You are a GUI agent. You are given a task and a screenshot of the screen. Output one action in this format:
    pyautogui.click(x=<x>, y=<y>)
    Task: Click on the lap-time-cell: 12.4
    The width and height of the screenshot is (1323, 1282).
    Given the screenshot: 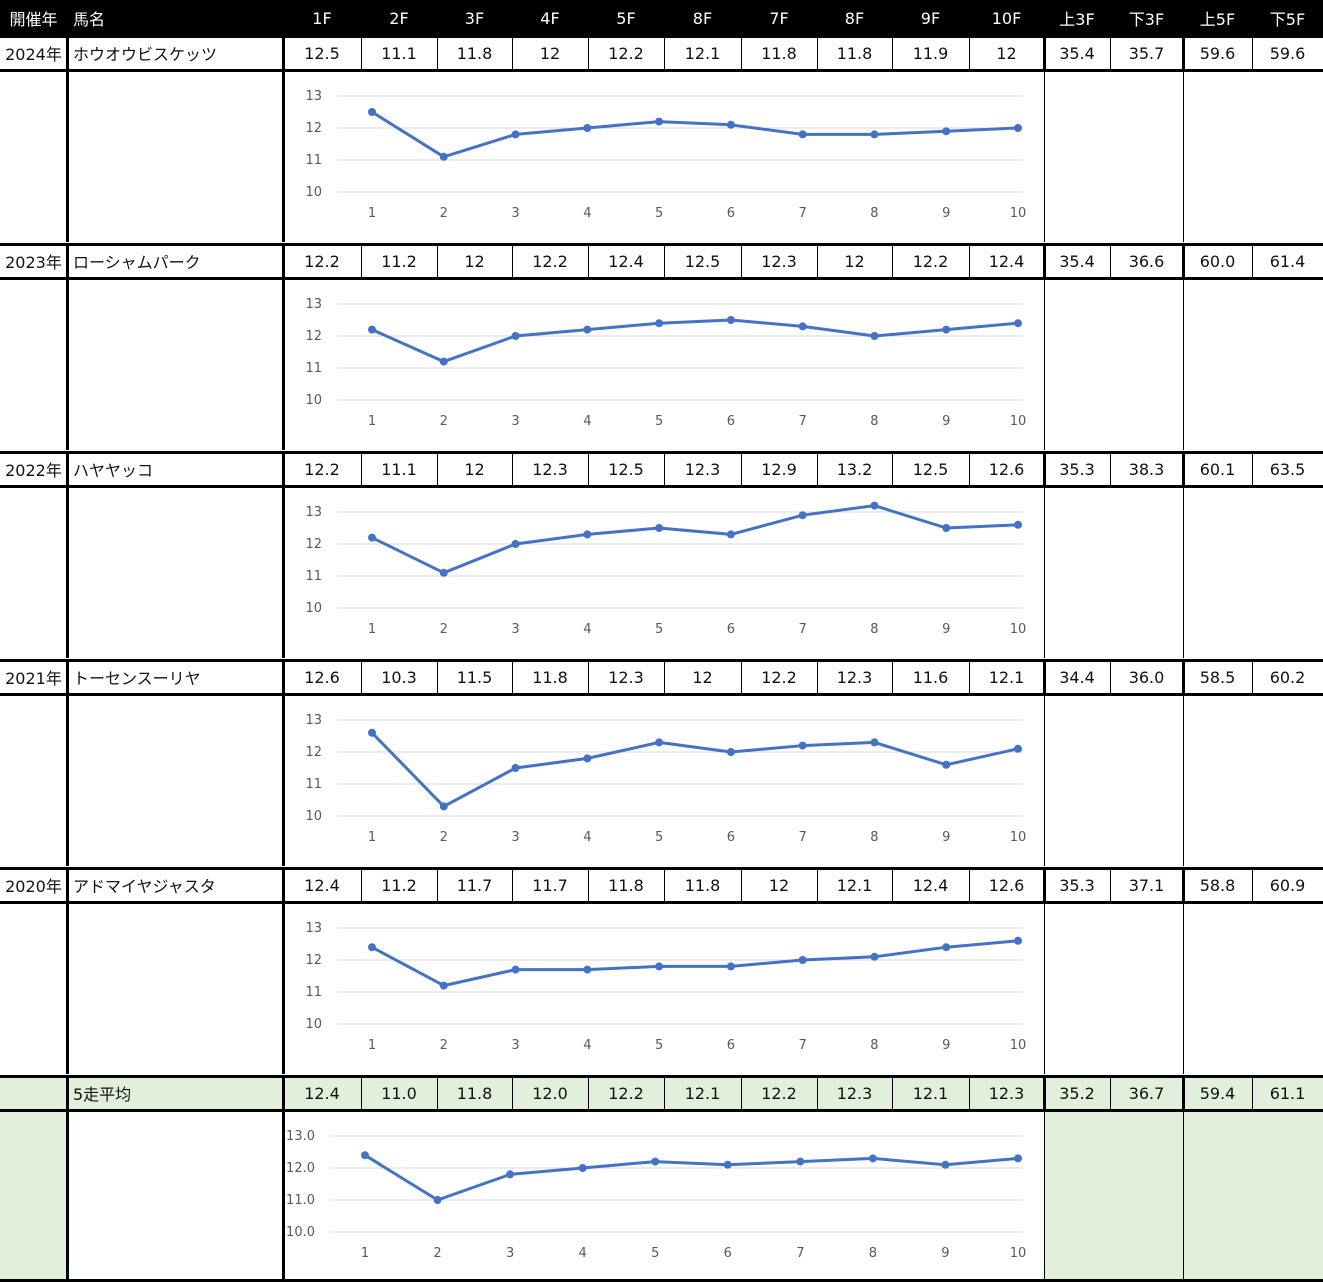 What is the action you would take?
    pyautogui.click(x=626, y=261)
    